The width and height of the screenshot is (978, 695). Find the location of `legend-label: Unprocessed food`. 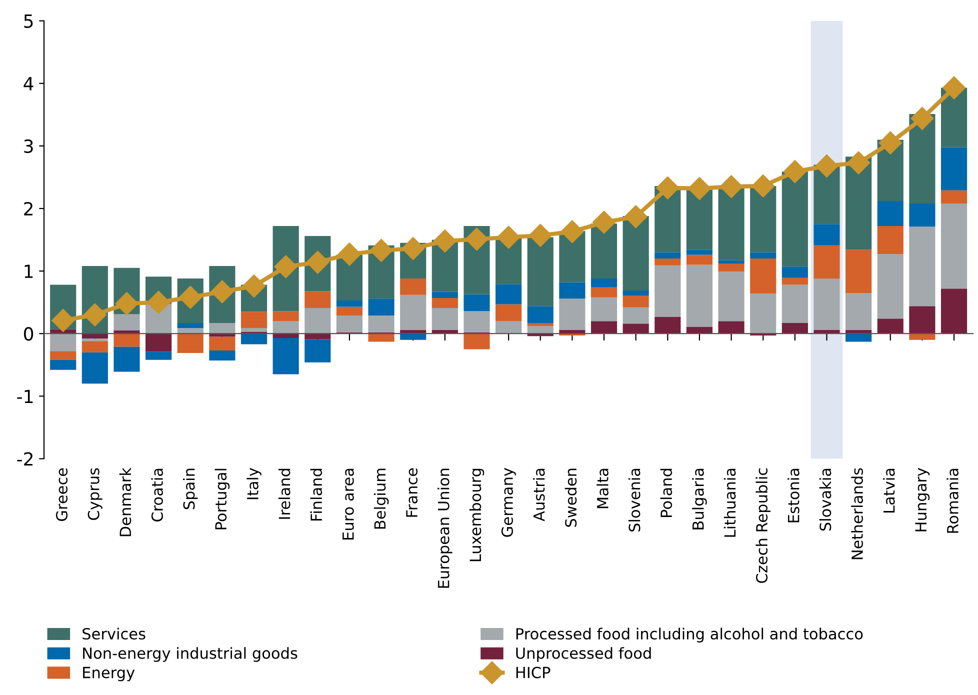

legend-label: Unprocessed food is located at coordinates (583, 654).